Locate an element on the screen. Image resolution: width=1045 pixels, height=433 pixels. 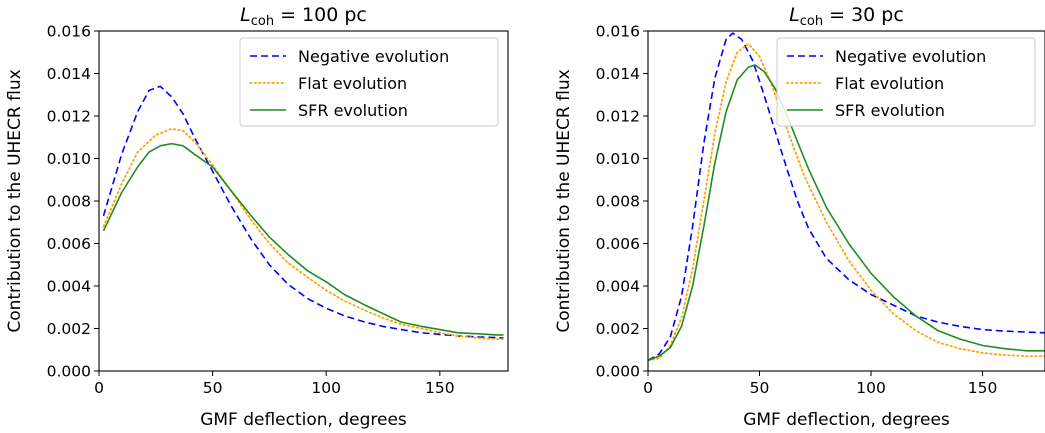
chart-title: Lcoh = 100 pc is located at coordinates (303, 16).